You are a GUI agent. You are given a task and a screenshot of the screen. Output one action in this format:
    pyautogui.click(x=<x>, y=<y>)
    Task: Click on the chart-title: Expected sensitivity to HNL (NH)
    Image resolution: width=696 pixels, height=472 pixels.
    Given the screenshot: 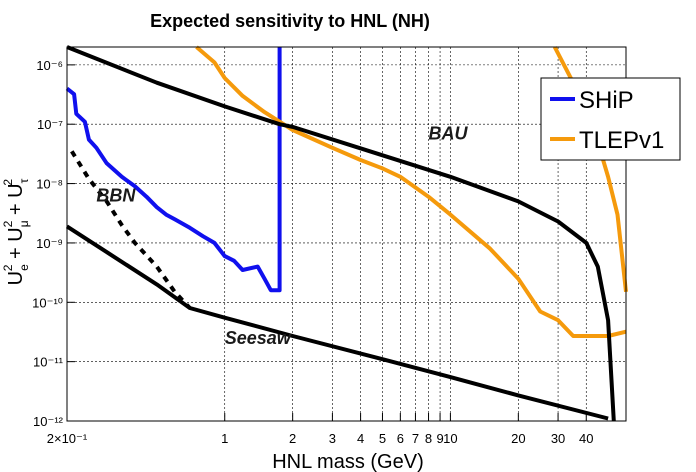 What is the action you would take?
    pyautogui.click(x=290, y=21)
    